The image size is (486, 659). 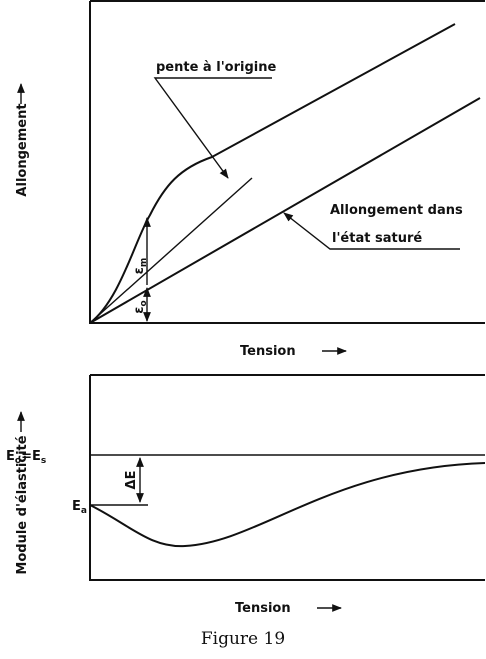 I want to click on modulus-curve, so click(x=287, y=505).